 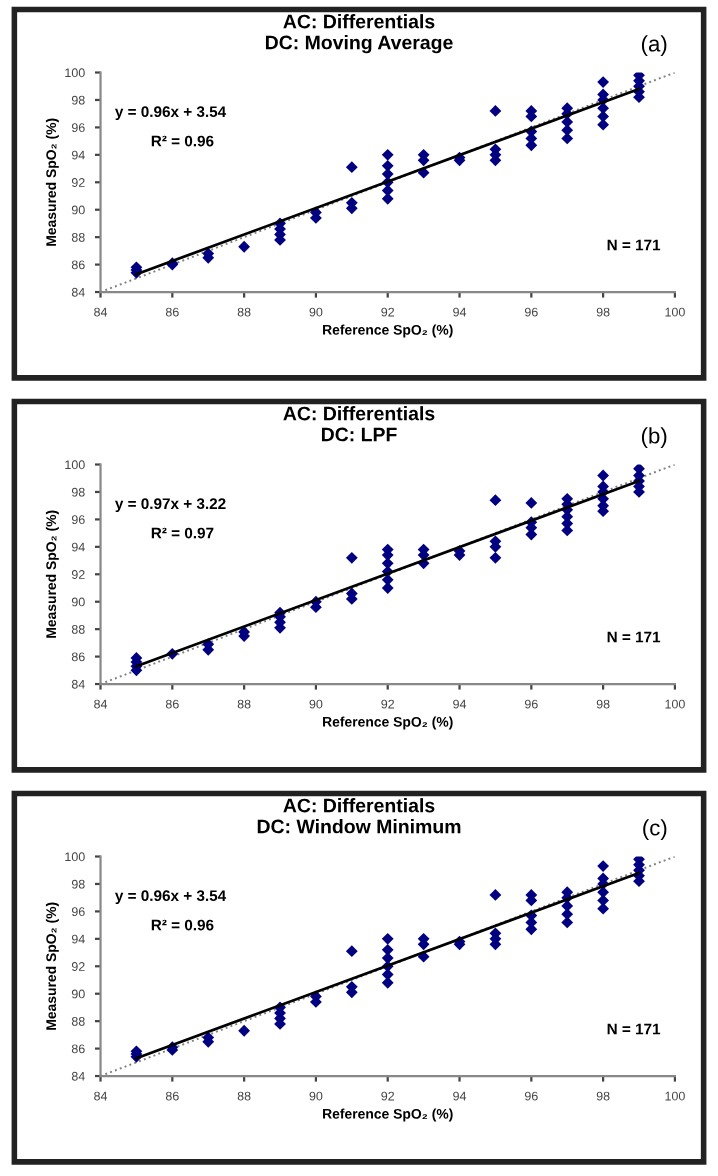 I want to click on text: (a), so click(x=654, y=45).